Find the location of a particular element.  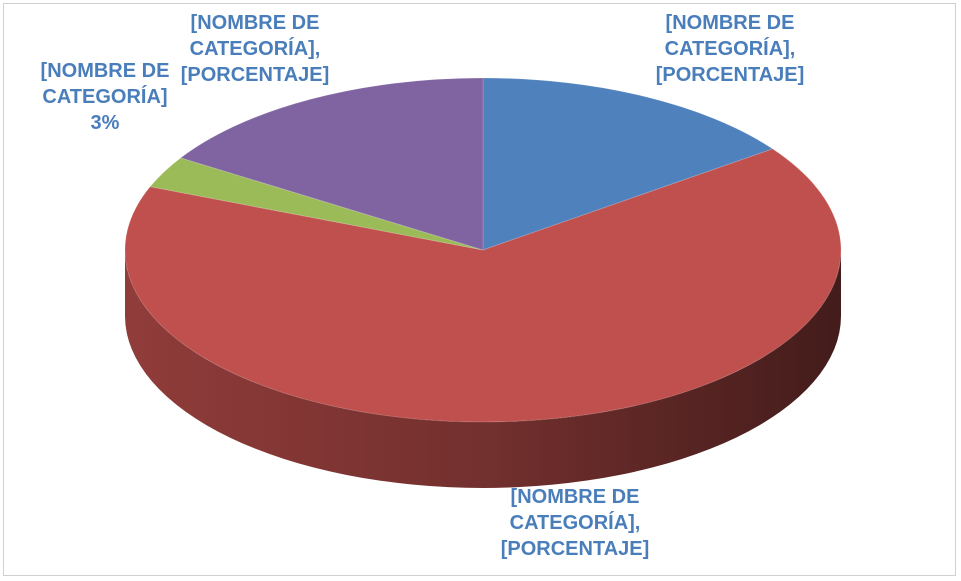

data-label: [NOMBRE DE CATEGORÍA] 3% is located at coordinates (105, 97).